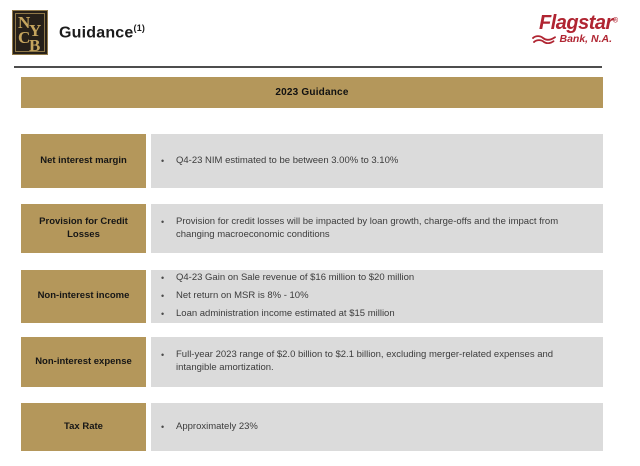 The height and width of the screenshot is (466, 640). I want to click on row-label: Net interest margin, so click(83, 161).